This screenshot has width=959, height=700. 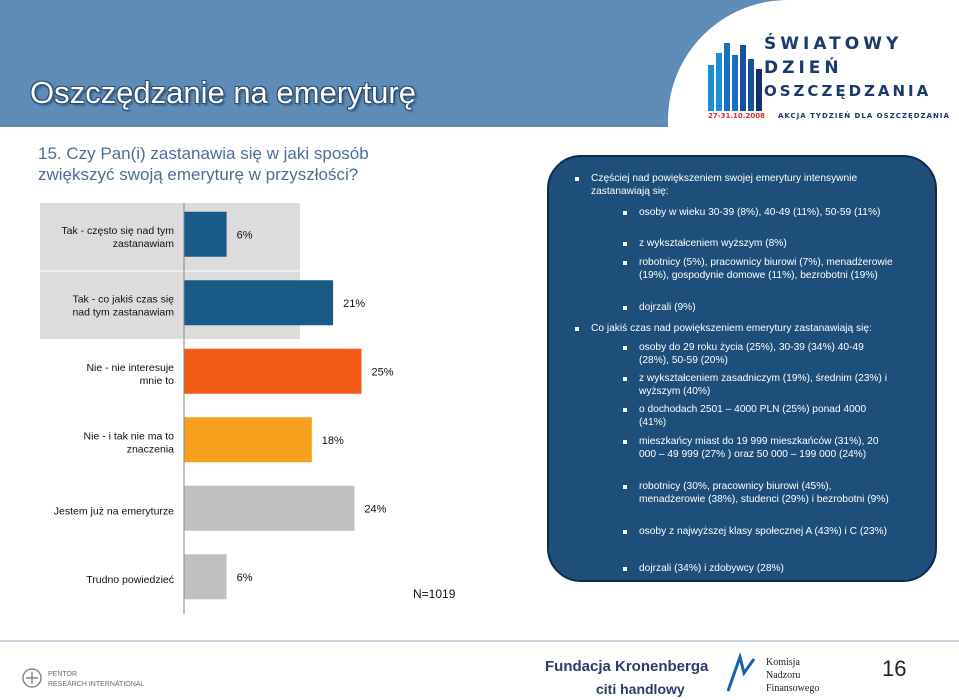 I want to click on logo-date: 27-31.10.2008, so click(x=736, y=116).